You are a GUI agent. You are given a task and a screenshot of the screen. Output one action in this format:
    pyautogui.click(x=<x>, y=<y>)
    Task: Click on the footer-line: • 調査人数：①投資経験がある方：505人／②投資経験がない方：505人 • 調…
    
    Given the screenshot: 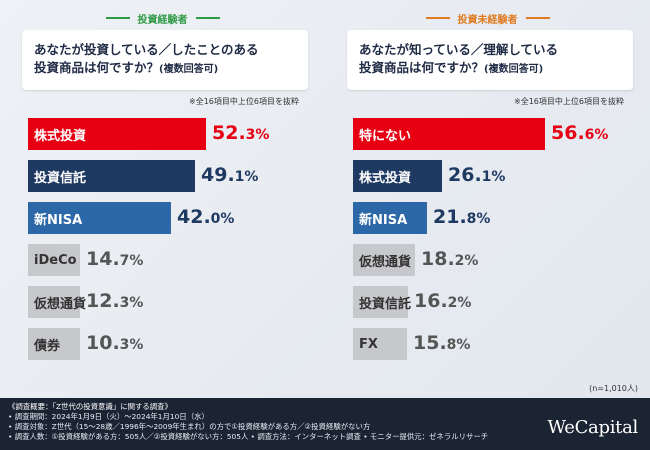 What is the action you would take?
    pyautogui.click(x=248, y=436)
    